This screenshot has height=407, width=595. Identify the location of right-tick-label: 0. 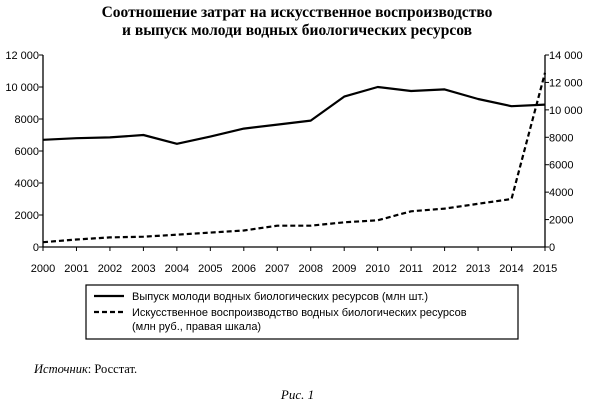
(552, 248).